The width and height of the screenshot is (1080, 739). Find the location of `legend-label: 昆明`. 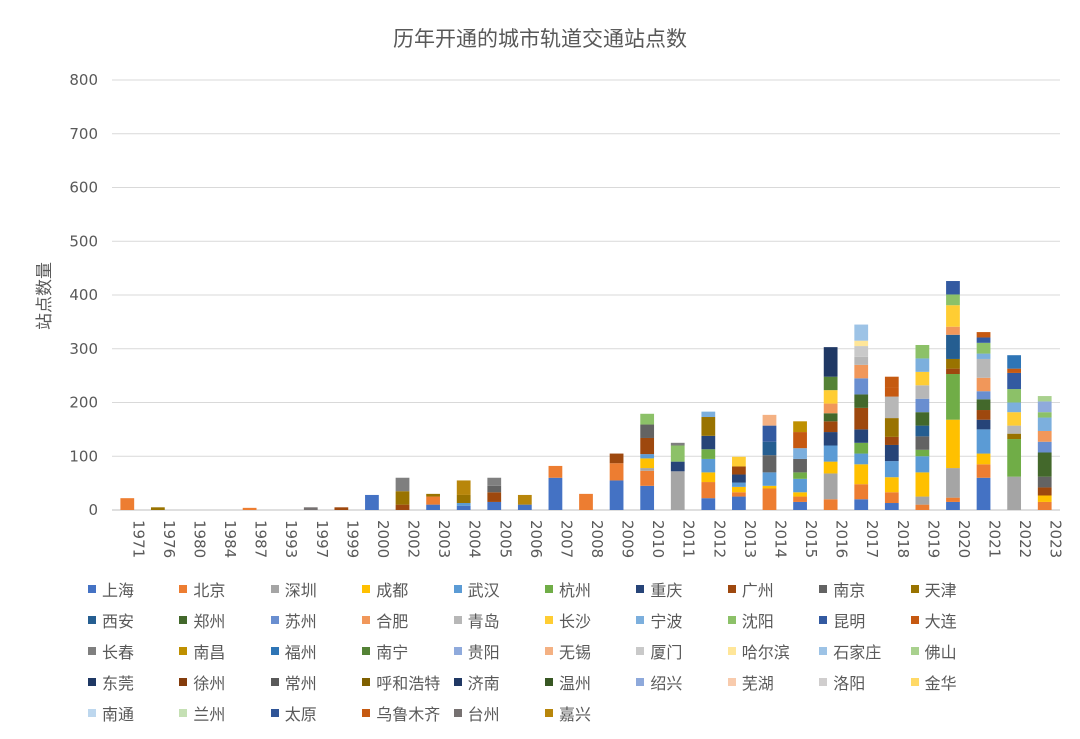

legend-label: 昆明 is located at coordinates (849, 621).